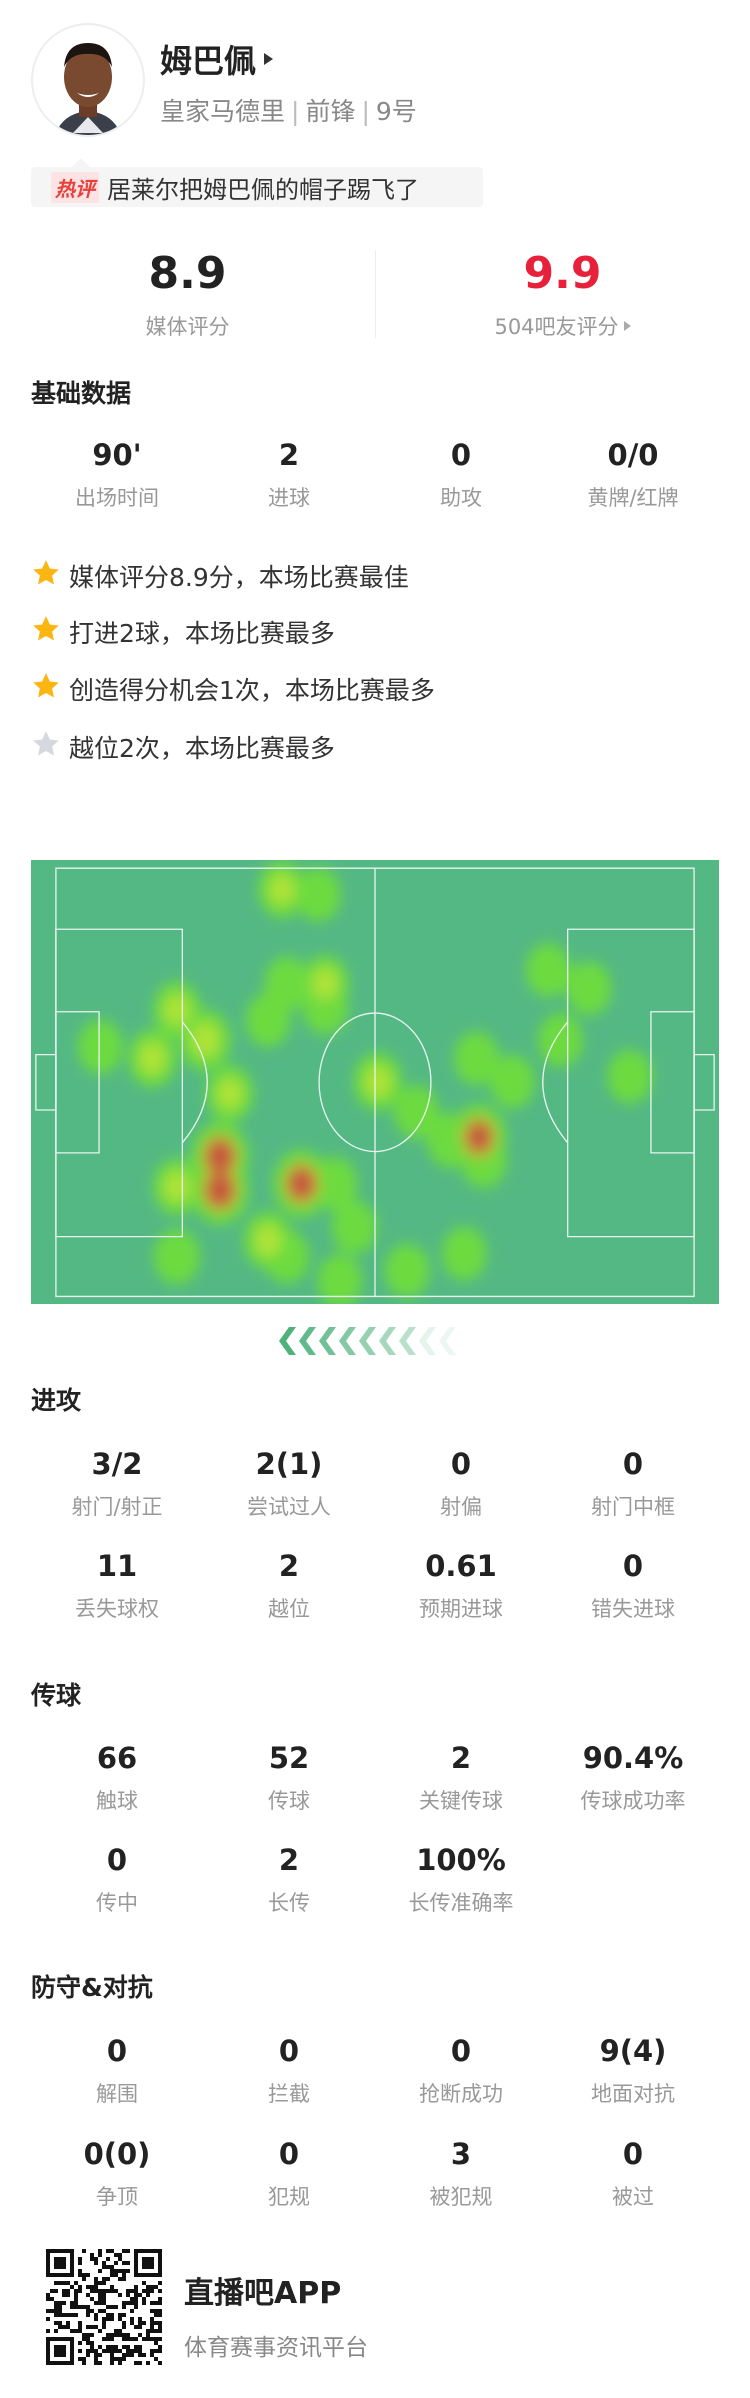  Describe the element at coordinates (461, 2094) in the screenshot. I see `stat-label: 抢断成功` at that location.